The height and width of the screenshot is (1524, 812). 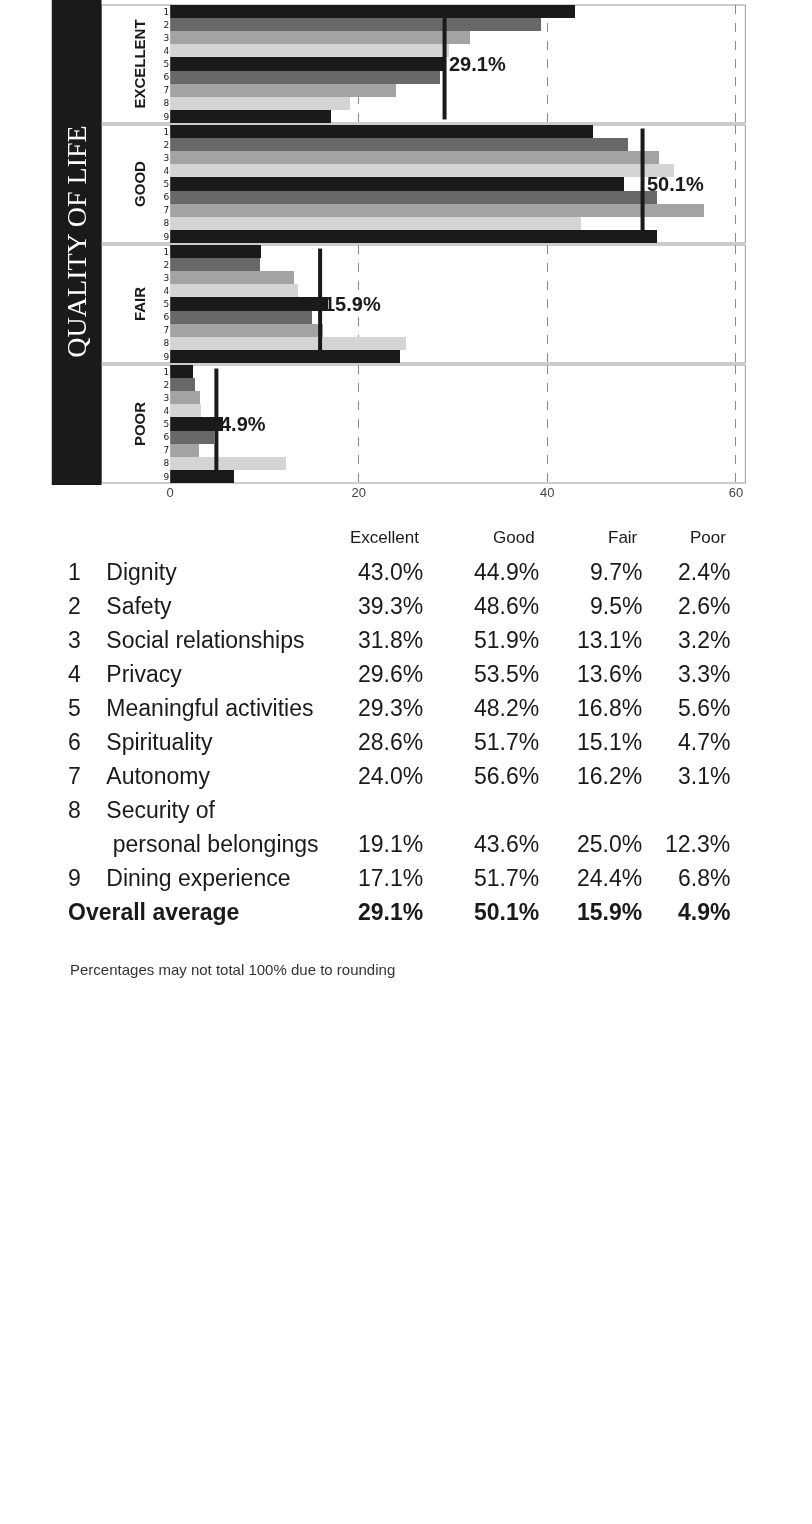 What do you see at coordinates (243, 424) in the screenshot?
I see `ref-line-label: 4.9%` at bounding box center [243, 424].